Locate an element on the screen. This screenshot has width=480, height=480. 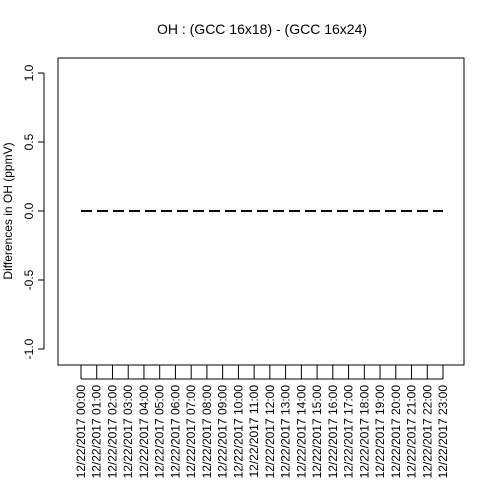
x-tick-label: 12/22/2017 01:00 is located at coordinates (97, 432).